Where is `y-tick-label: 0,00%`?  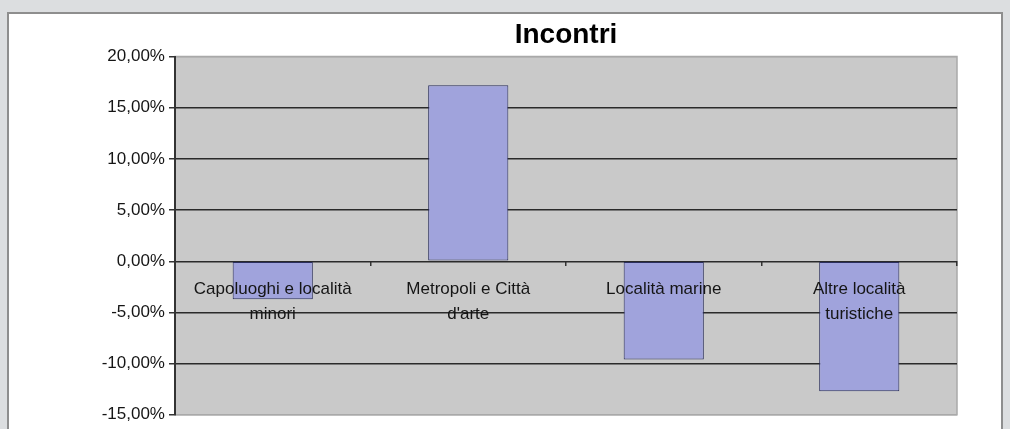 y-tick-label: 0,00% is located at coordinates (140, 260).